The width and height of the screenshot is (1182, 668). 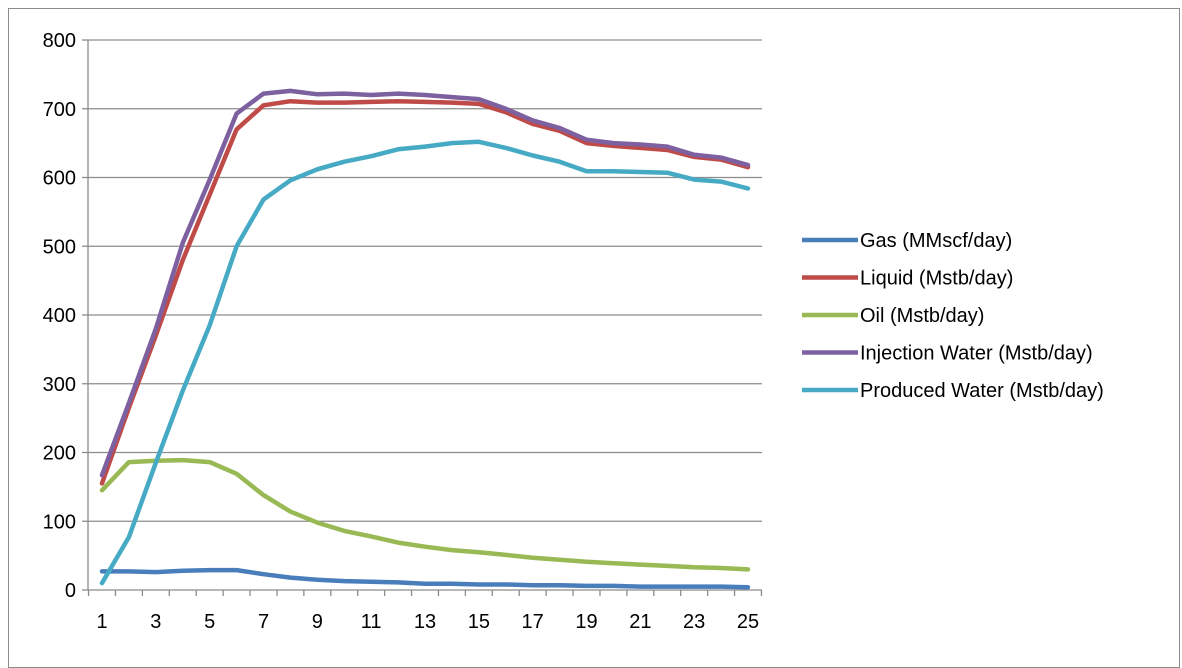 What do you see at coordinates (371, 622) in the screenshot?
I see `x-tick-label: 11` at bounding box center [371, 622].